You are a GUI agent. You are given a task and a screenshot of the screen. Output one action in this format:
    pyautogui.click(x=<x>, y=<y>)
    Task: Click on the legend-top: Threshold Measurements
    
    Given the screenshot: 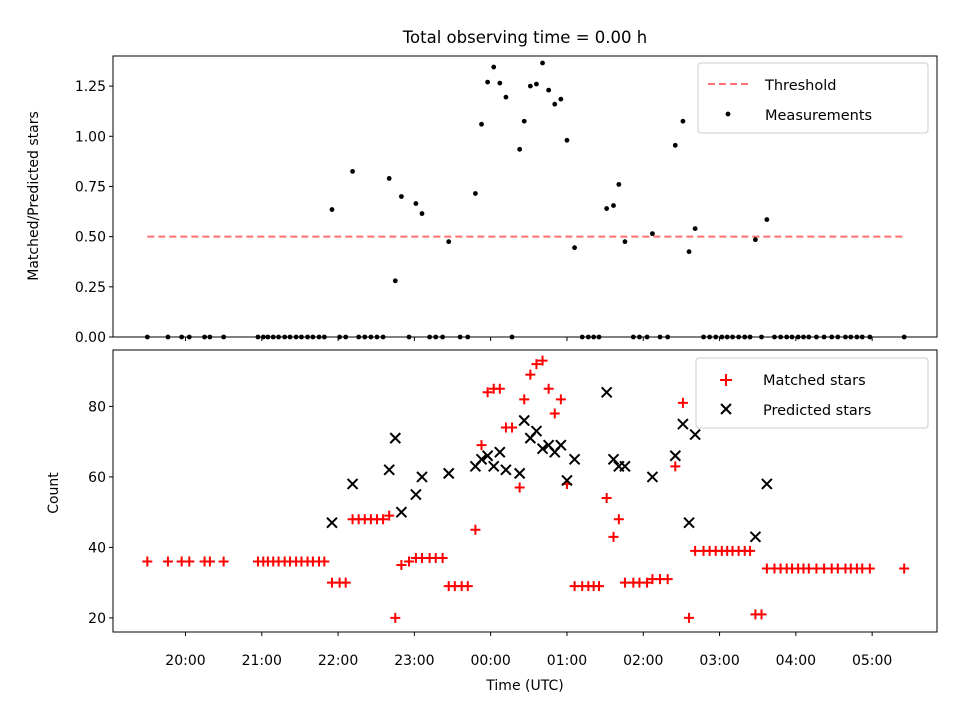 What is the action you would take?
    pyautogui.click(x=813, y=98)
    